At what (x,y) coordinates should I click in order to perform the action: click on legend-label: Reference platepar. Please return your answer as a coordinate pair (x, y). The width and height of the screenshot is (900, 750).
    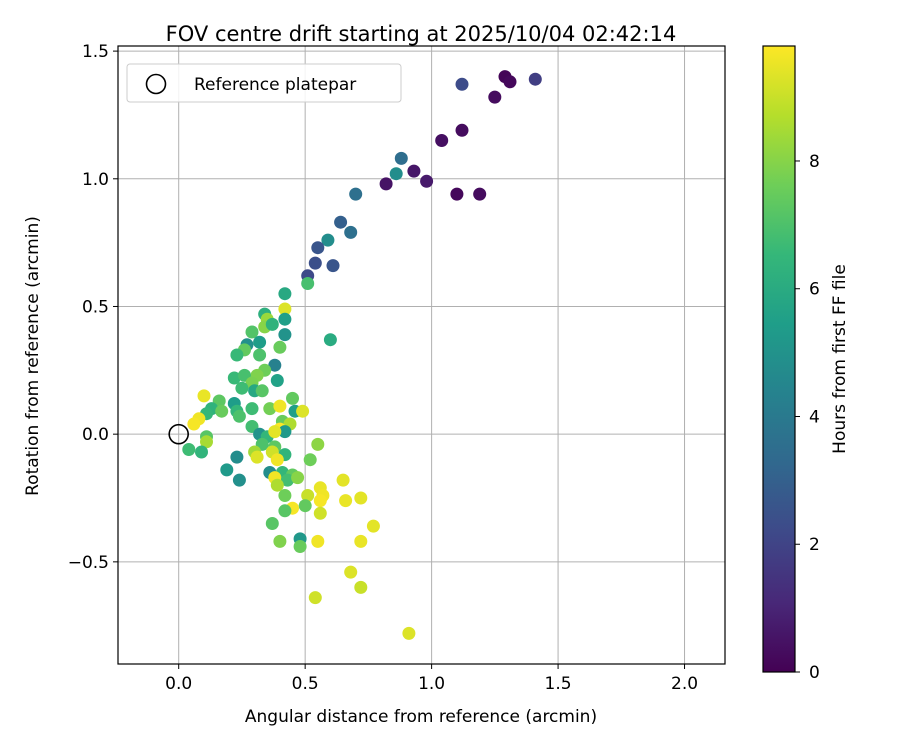
    Looking at the image, I should click on (275, 85).